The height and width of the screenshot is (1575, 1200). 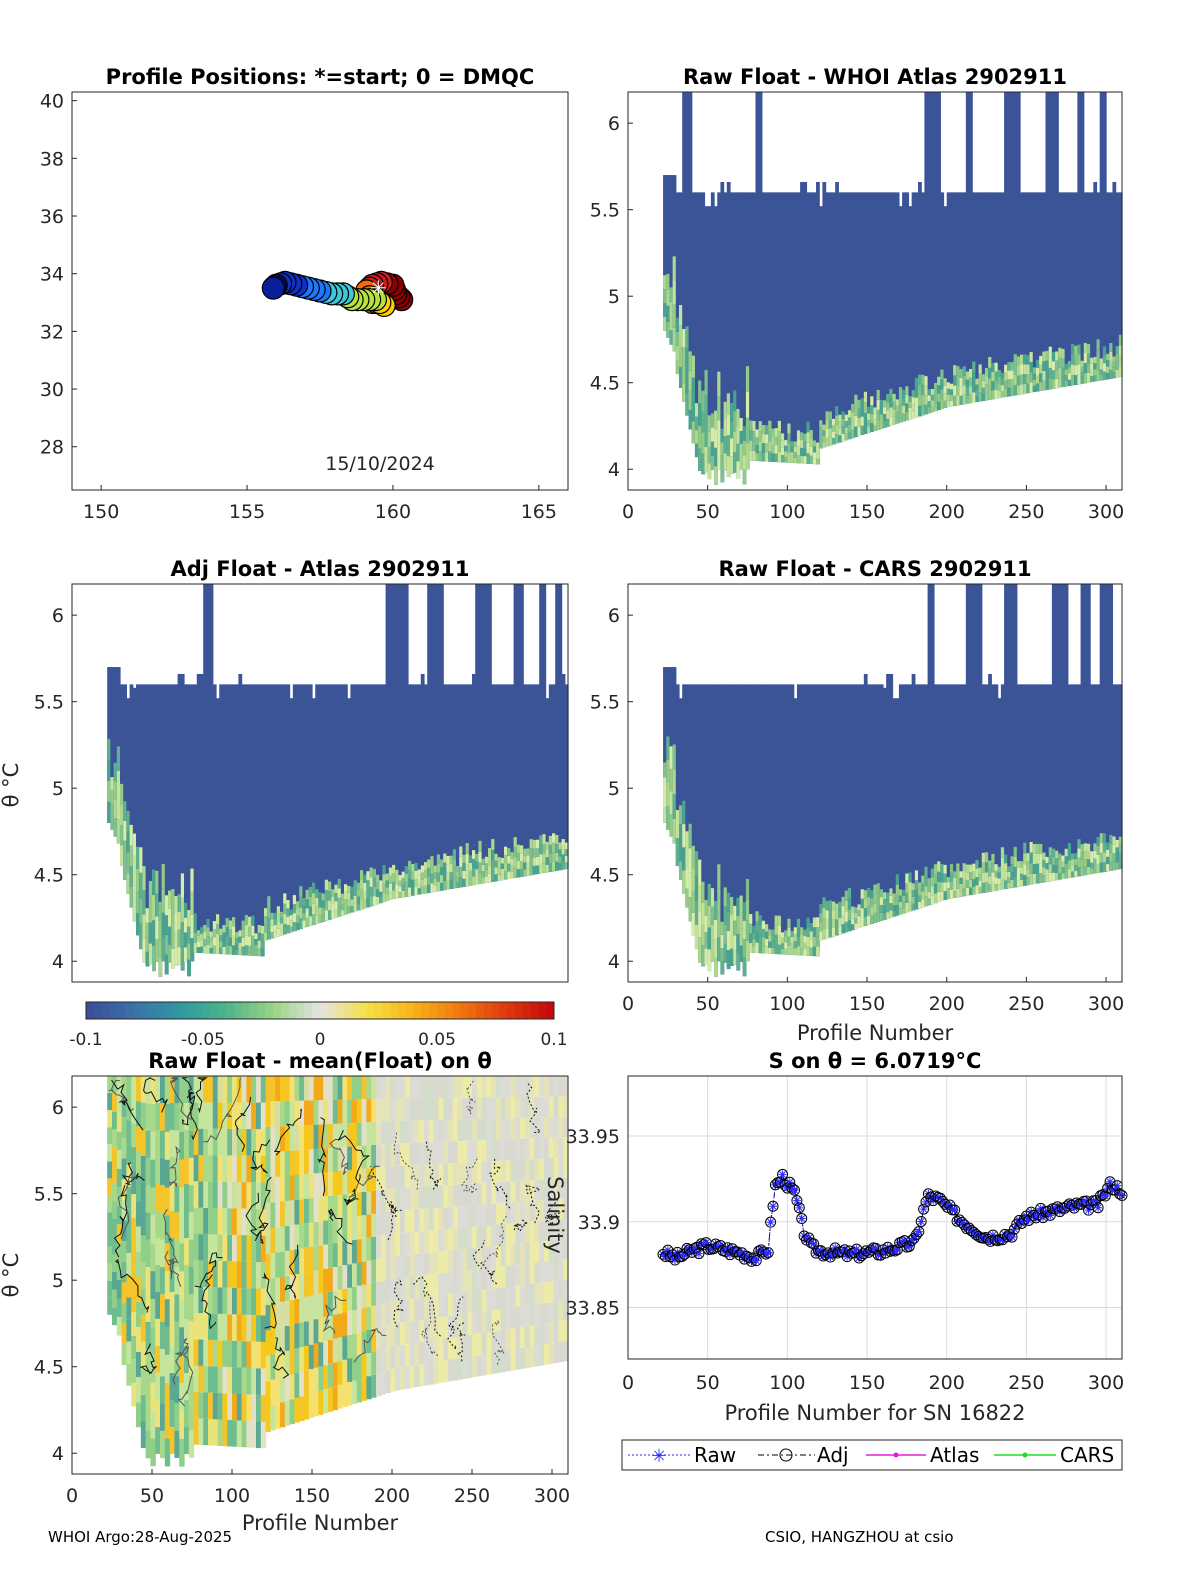 What do you see at coordinates (1110, 1182) in the screenshot?
I see `adj-point` at bounding box center [1110, 1182].